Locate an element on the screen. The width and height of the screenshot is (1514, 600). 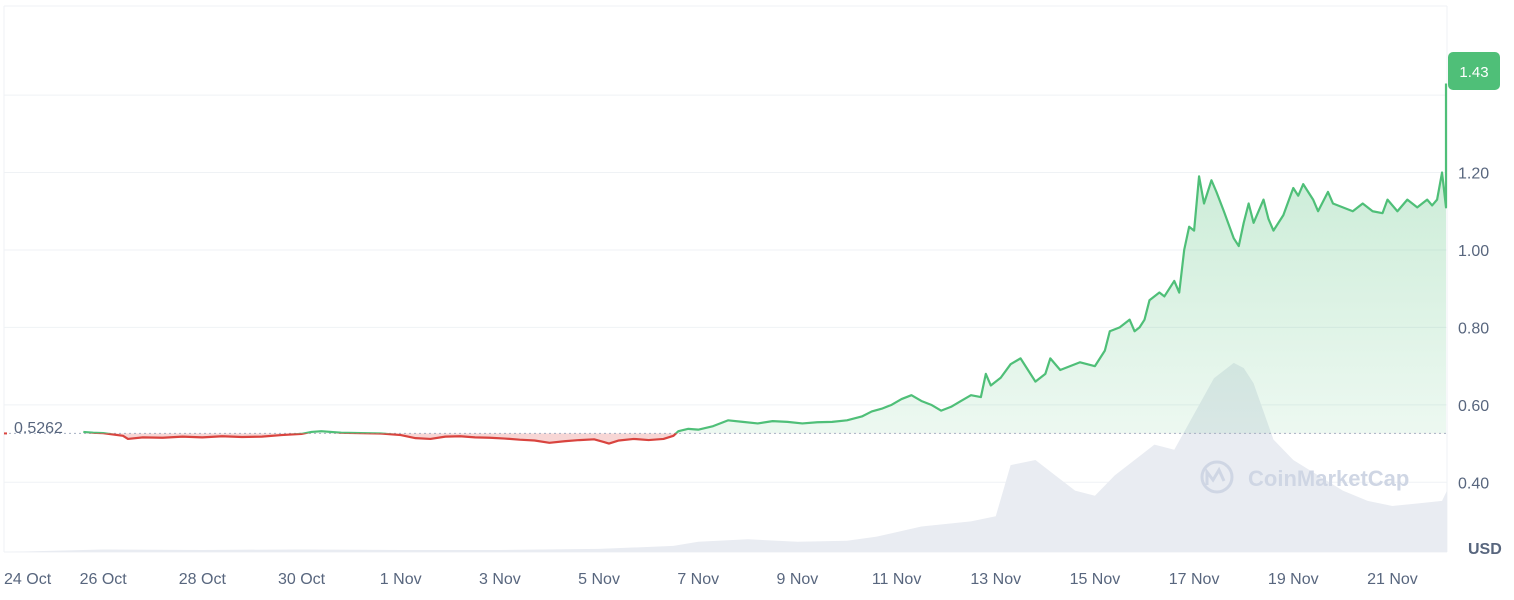
x-tick-label: 7 Nov is located at coordinates (698, 579).